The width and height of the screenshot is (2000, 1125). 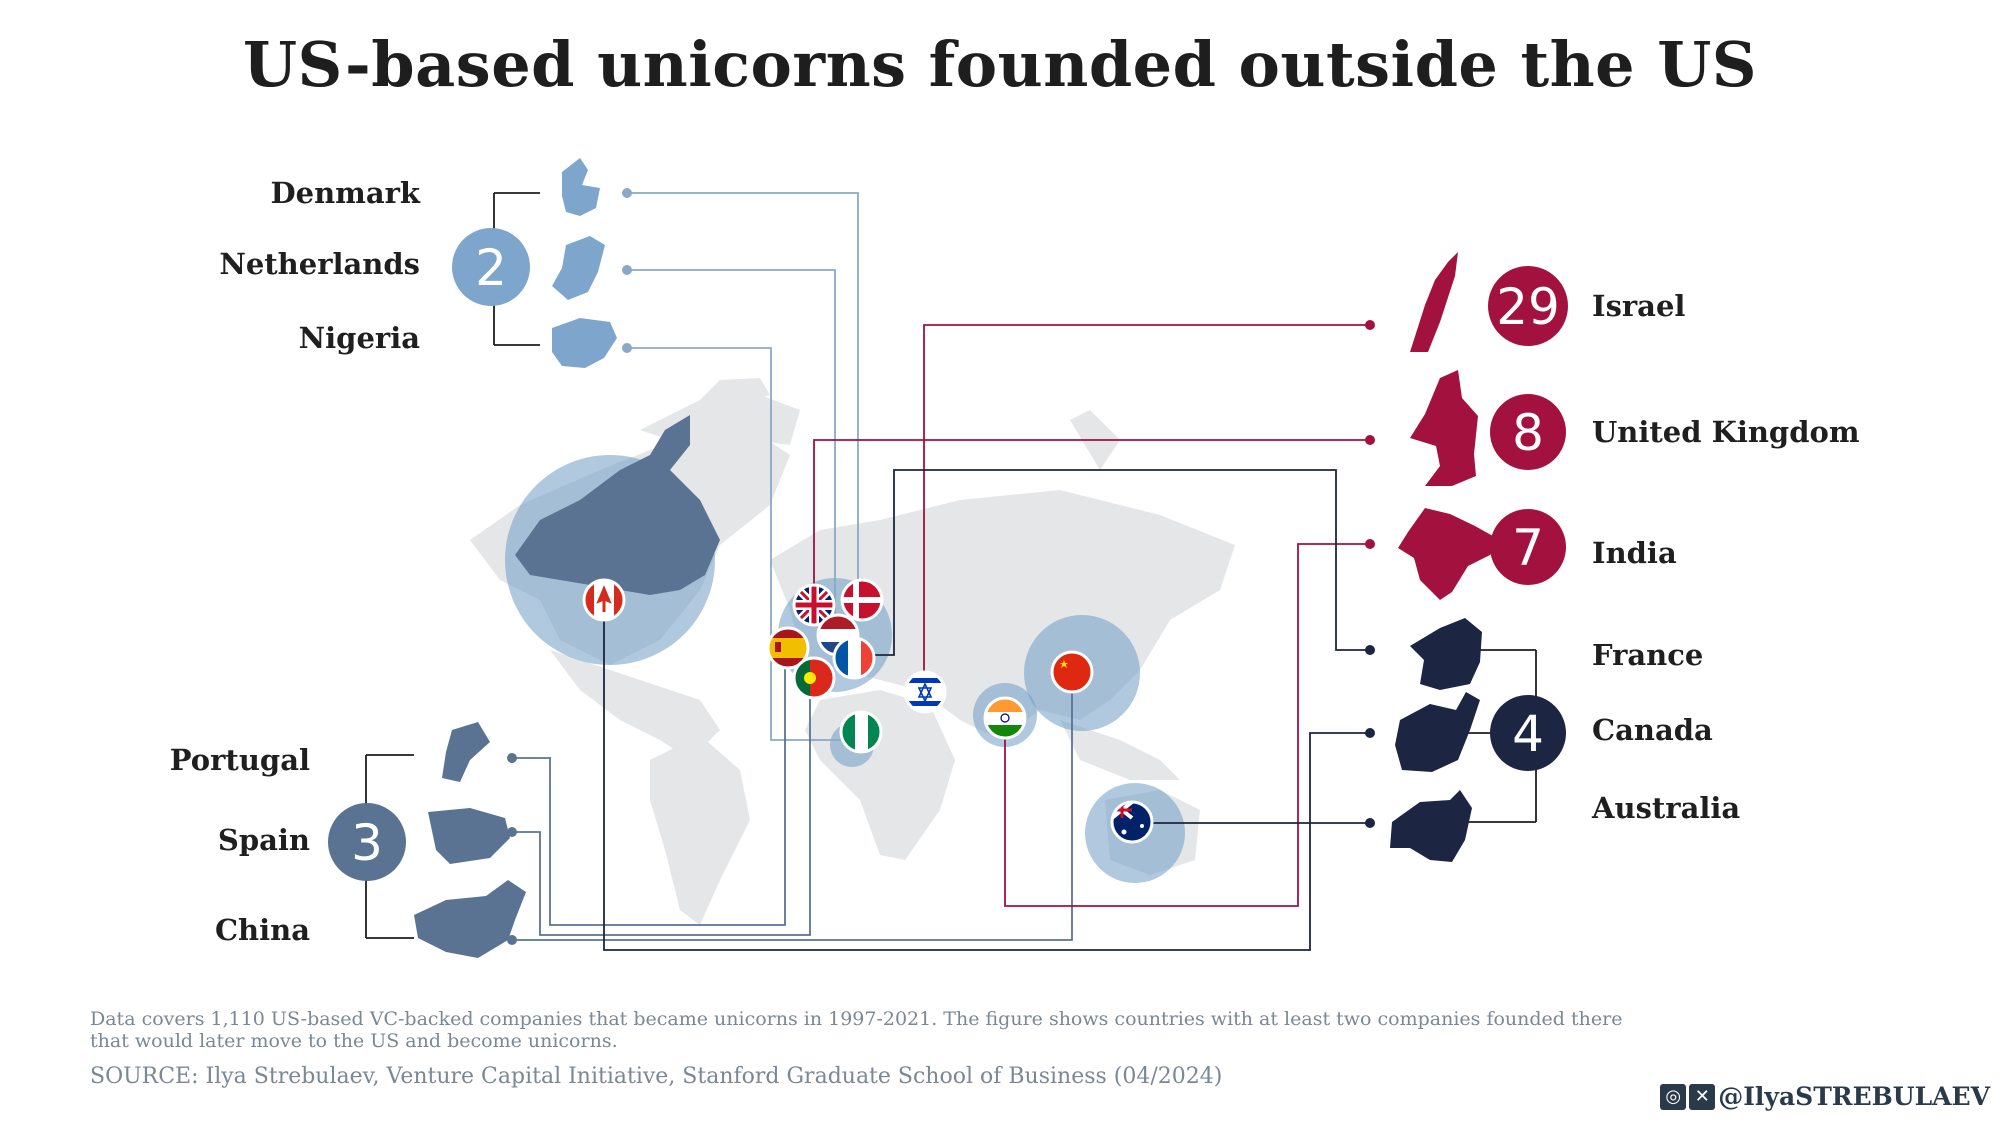 I want to click on flag-france, so click(x=854, y=658).